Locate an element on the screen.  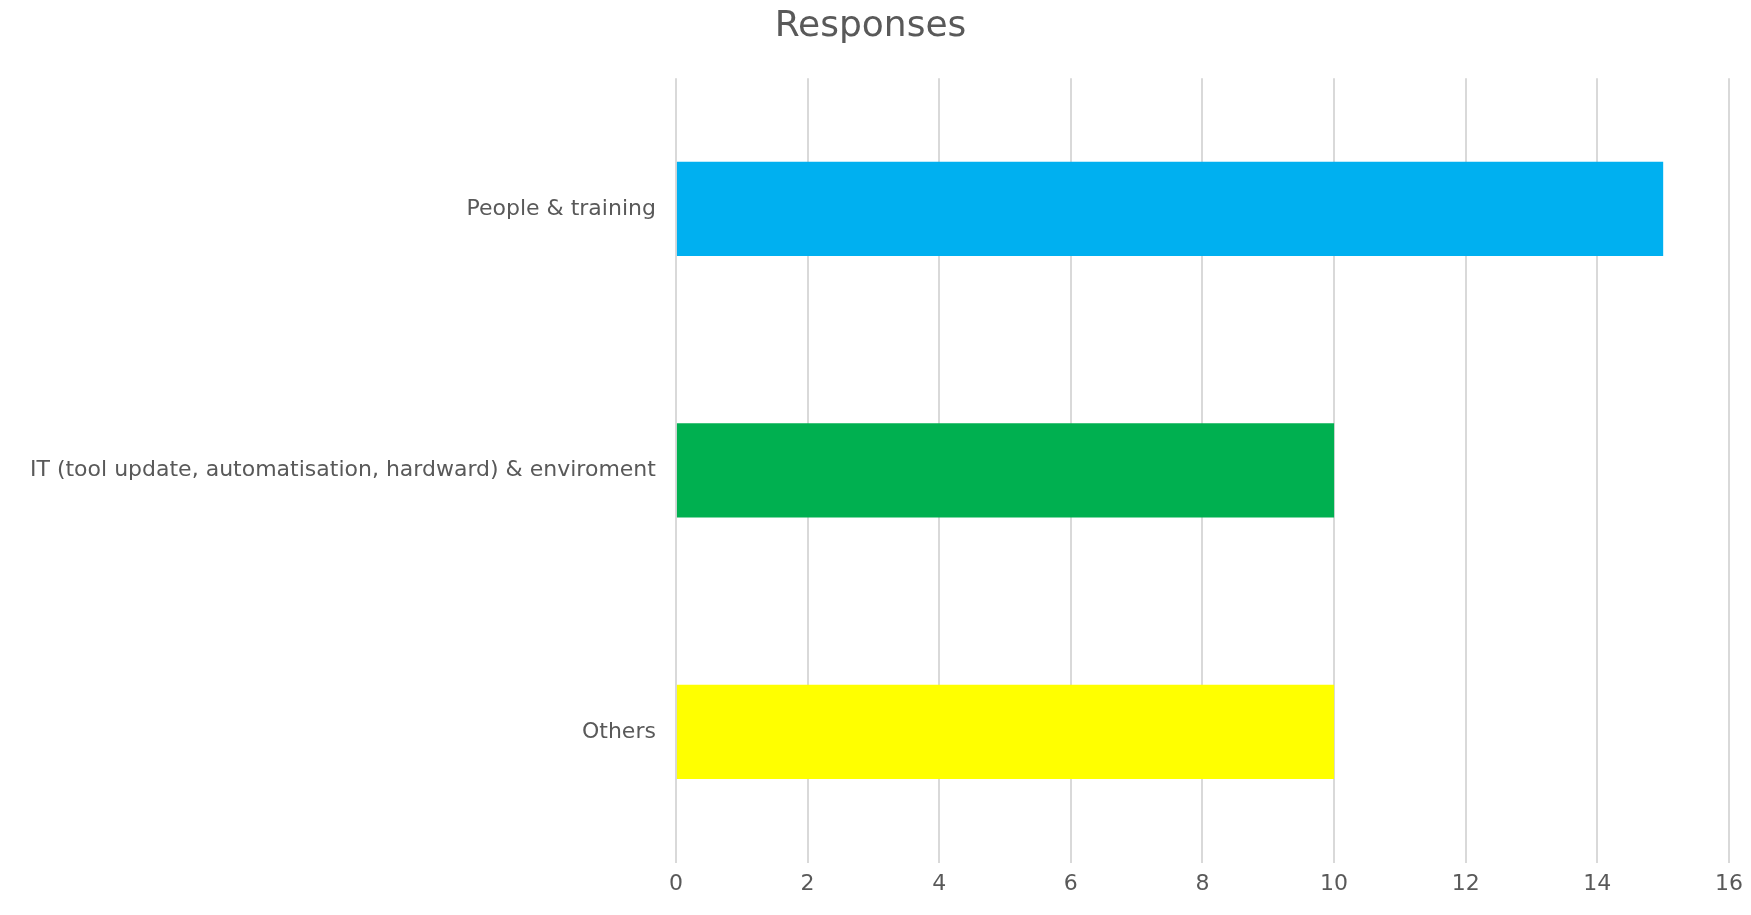
x-tick-label: 8 is located at coordinates (1202, 882).